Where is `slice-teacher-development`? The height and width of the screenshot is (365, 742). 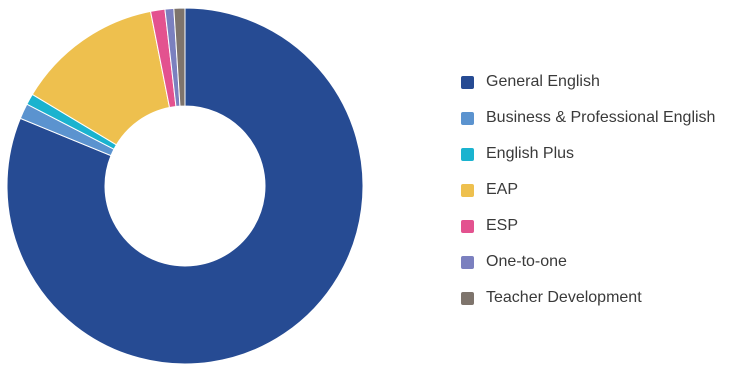 slice-teacher-development is located at coordinates (179, 57).